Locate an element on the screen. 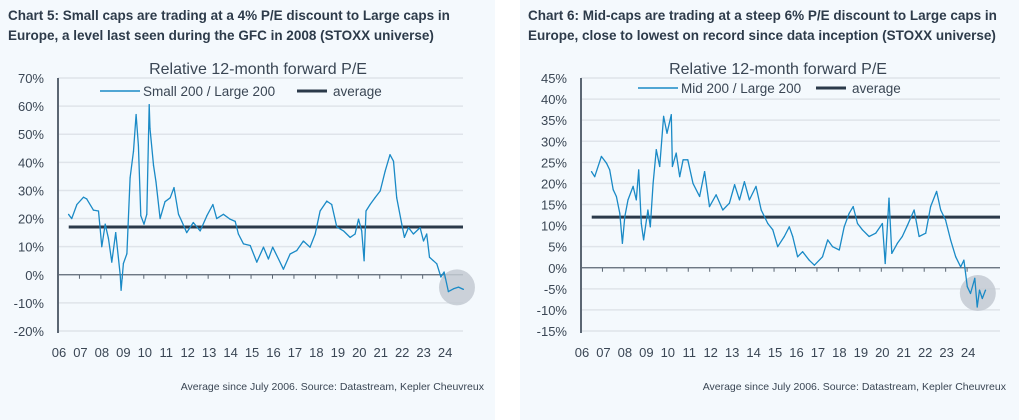  y-tick-label: 25% is located at coordinates (554, 162).